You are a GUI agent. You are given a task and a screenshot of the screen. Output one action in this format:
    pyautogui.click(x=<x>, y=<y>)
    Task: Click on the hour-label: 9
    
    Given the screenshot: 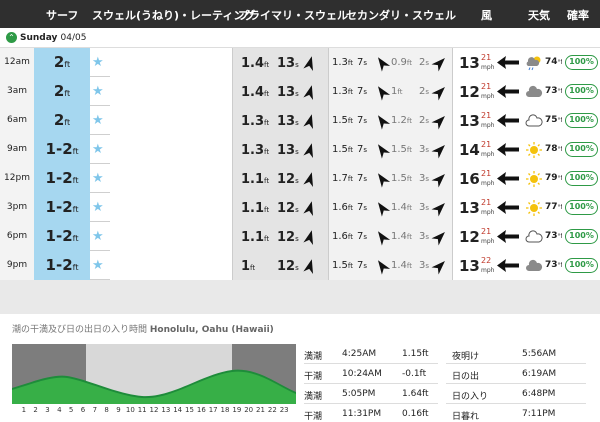 What is the action you would take?
    pyautogui.click(x=118, y=410)
    